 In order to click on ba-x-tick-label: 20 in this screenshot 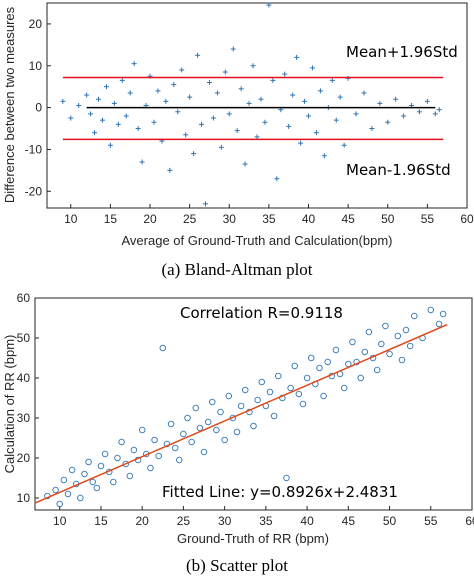, I will do `click(150, 219)`.